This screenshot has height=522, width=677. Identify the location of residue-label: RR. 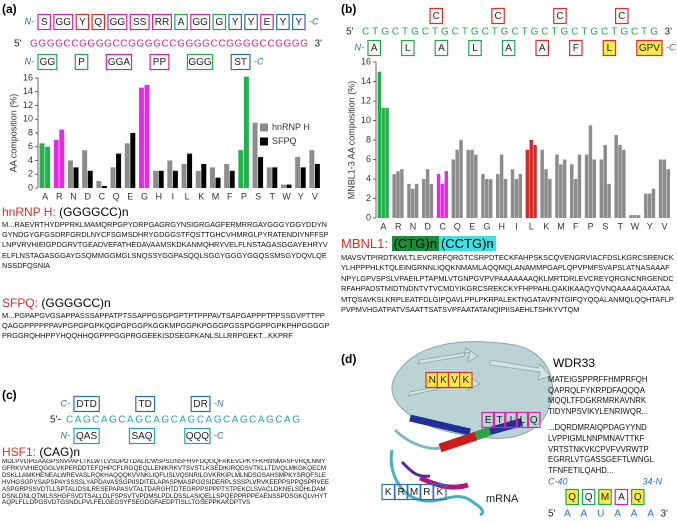
(162, 22).